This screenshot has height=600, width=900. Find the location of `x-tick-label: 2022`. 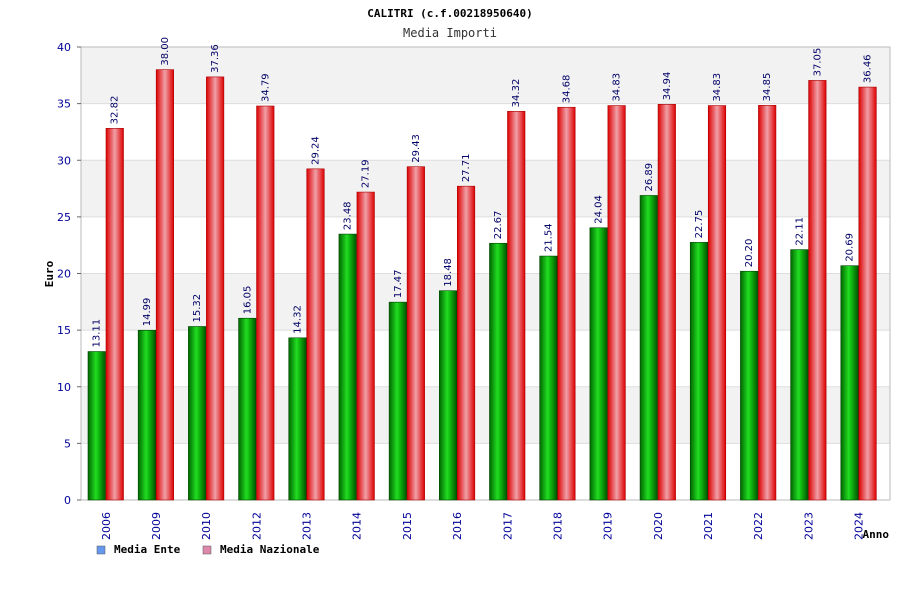

x-tick-label: 2022 is located at coordinates (758, 526).